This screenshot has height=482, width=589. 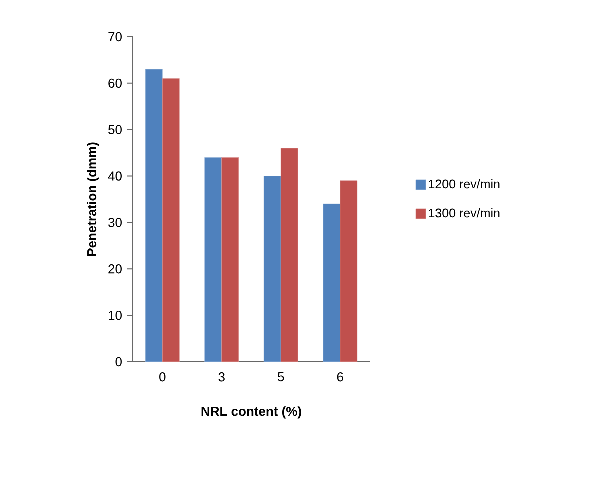 What do you see at coordinates (340, 377) in the screenshot?
I see `x-tick-label: 6` at bounding box center [340, 377].